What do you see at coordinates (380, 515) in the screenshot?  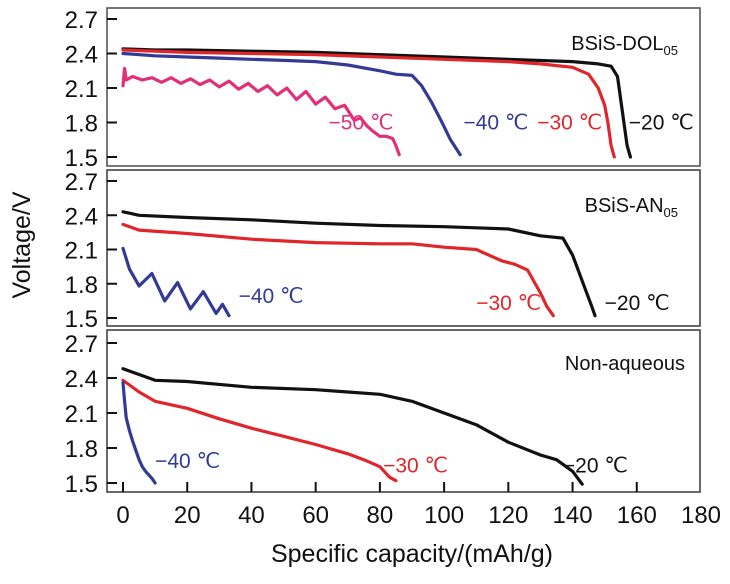 I see `x-tick-label: 80` at bounding box center [380, 515].